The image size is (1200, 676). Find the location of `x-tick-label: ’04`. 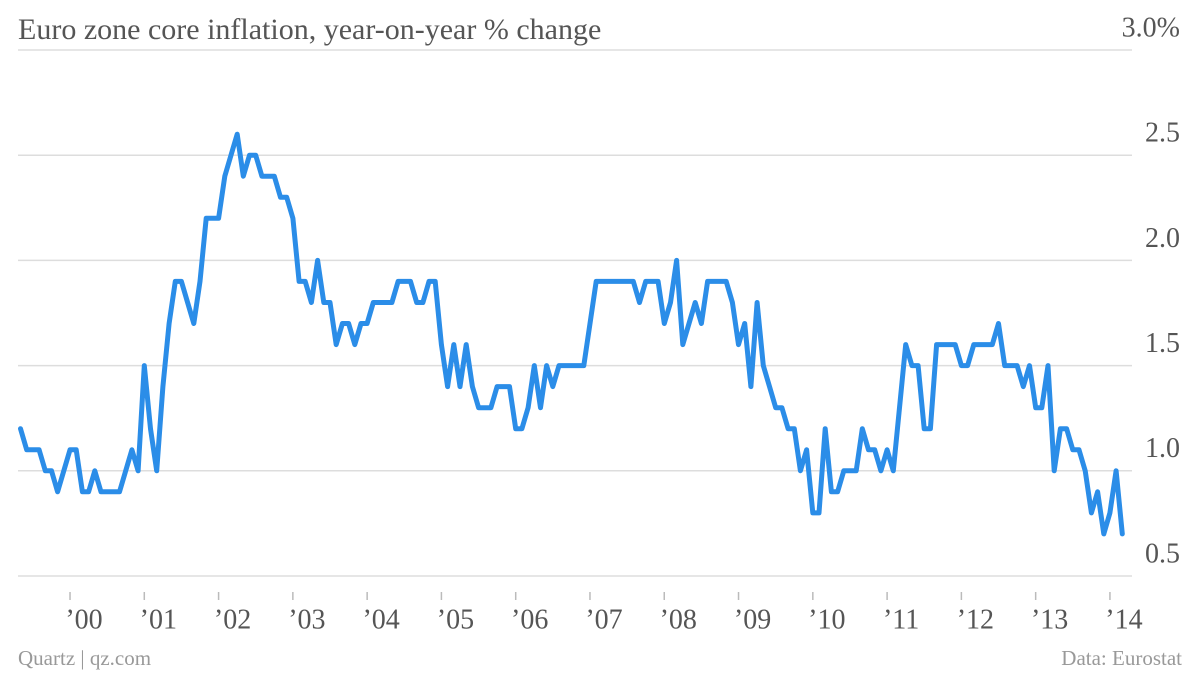

x-tick-label: ’04 is located at coordinates (380, 619).